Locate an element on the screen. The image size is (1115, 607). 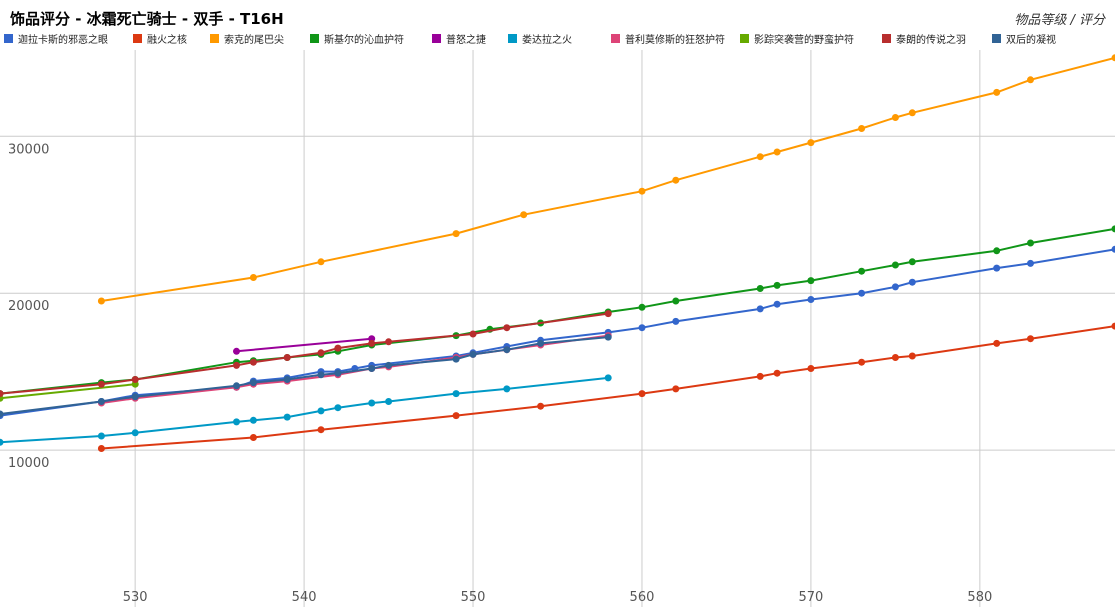
chart-title: 饰品评分 - 冰霜死亡骑士 - 双手 - T16H is located at coordinates (147, 19).